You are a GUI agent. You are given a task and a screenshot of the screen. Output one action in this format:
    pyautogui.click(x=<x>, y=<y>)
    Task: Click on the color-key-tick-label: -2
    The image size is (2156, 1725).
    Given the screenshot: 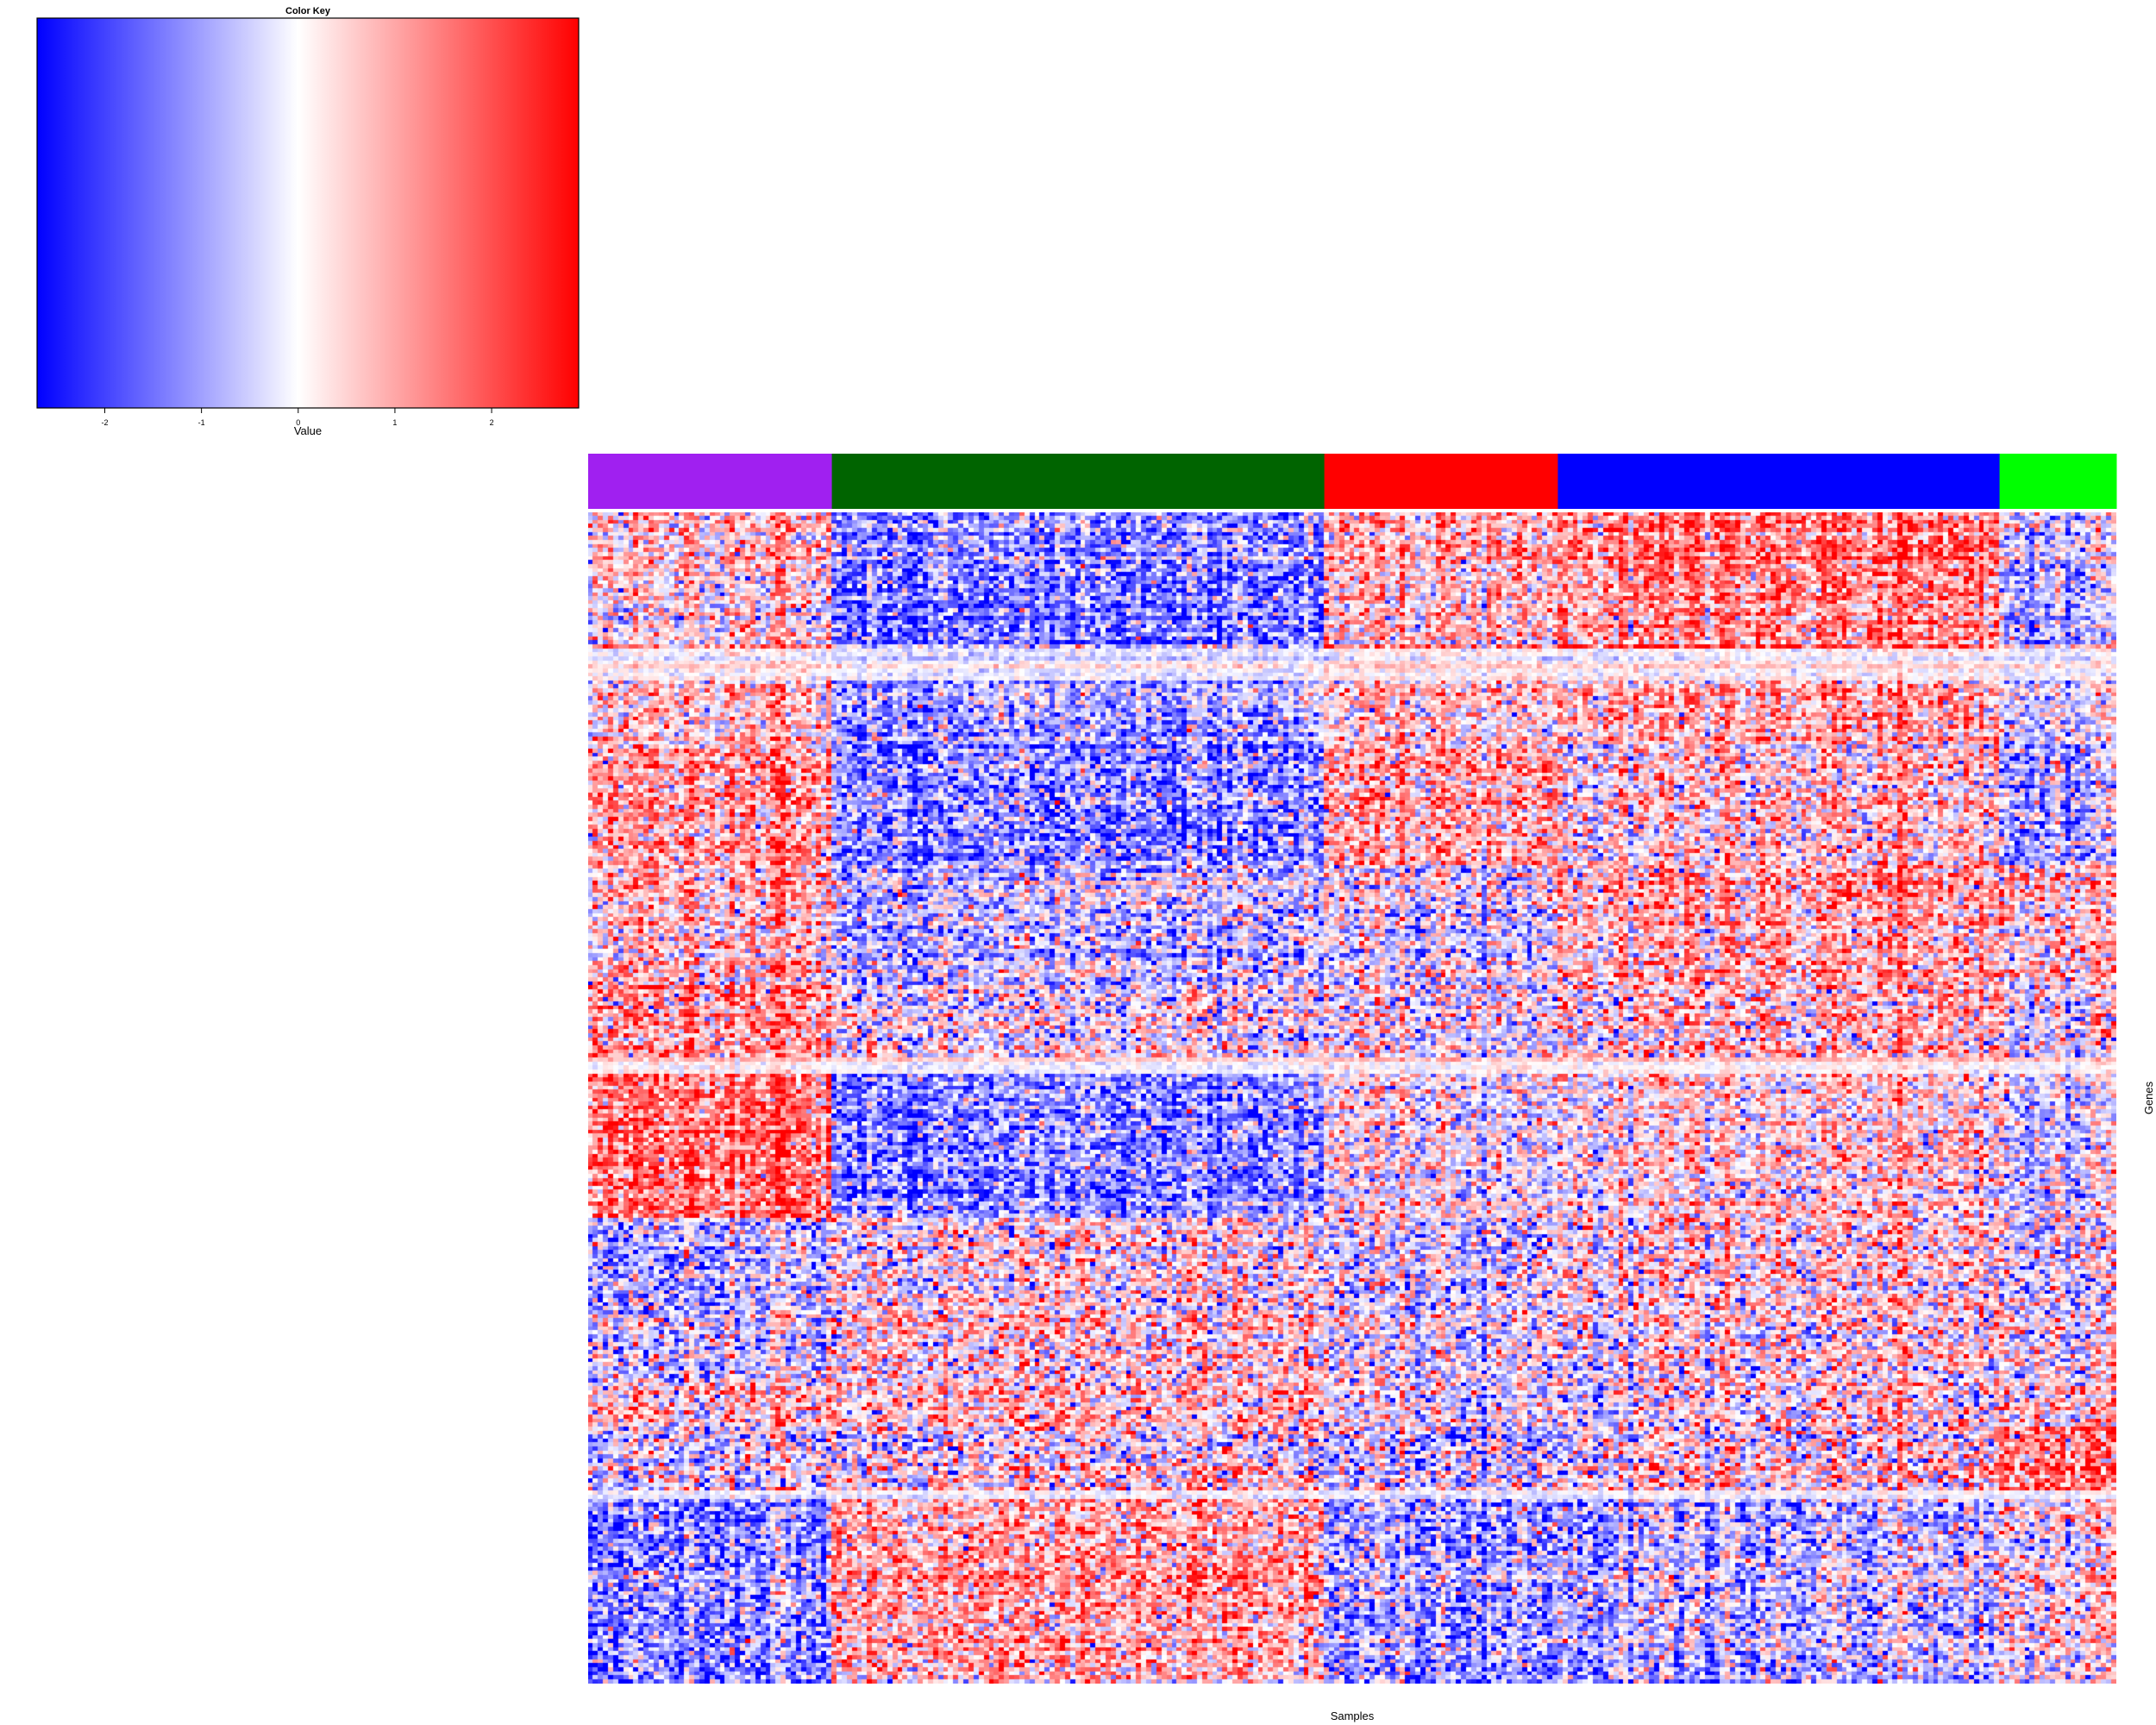 What is the action you would take?
    pyautogui.click(x=104, y=423)
    